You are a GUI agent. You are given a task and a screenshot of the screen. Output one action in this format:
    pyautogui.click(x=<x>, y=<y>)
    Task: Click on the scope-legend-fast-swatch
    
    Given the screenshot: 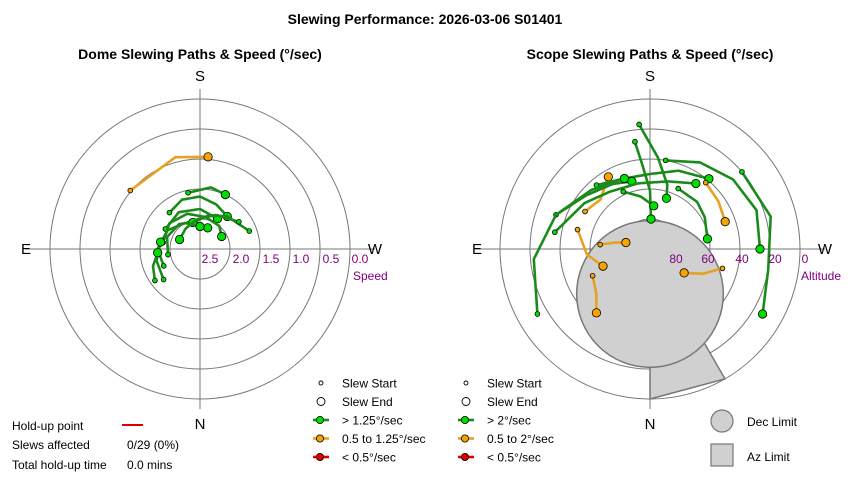 What is the action you would take?
    pyautogui.click(x=464, y=419)
    